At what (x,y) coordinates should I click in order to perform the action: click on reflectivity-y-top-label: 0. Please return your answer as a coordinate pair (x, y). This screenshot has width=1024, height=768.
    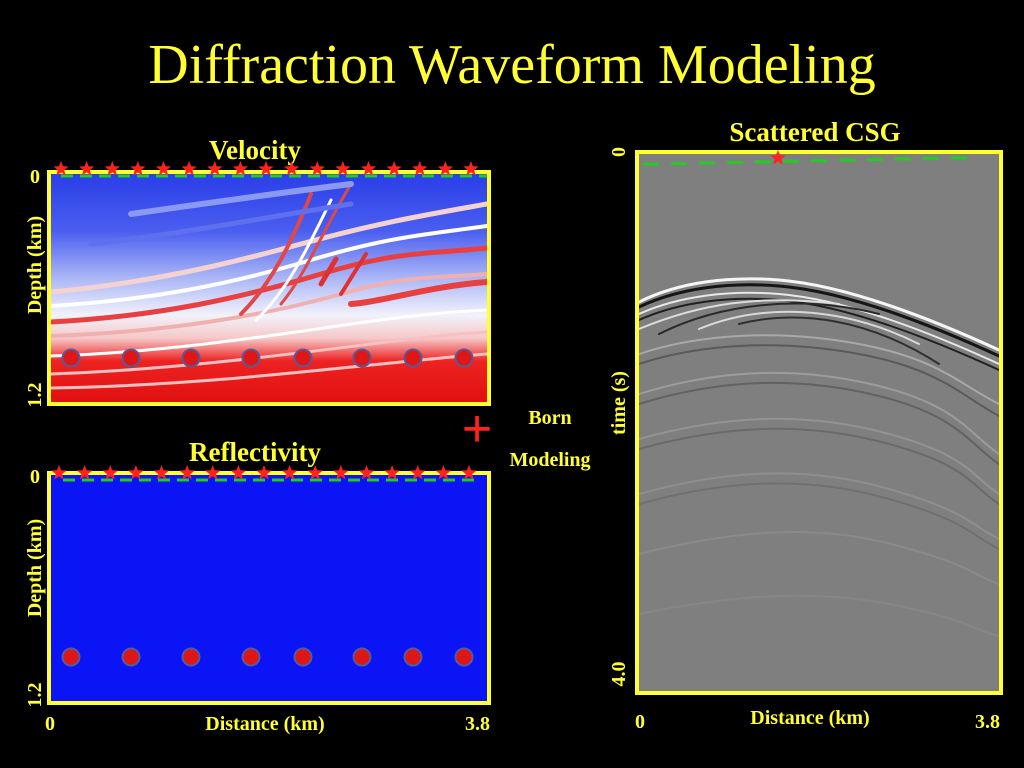
    Looking at the image, I should click on (35, 477).